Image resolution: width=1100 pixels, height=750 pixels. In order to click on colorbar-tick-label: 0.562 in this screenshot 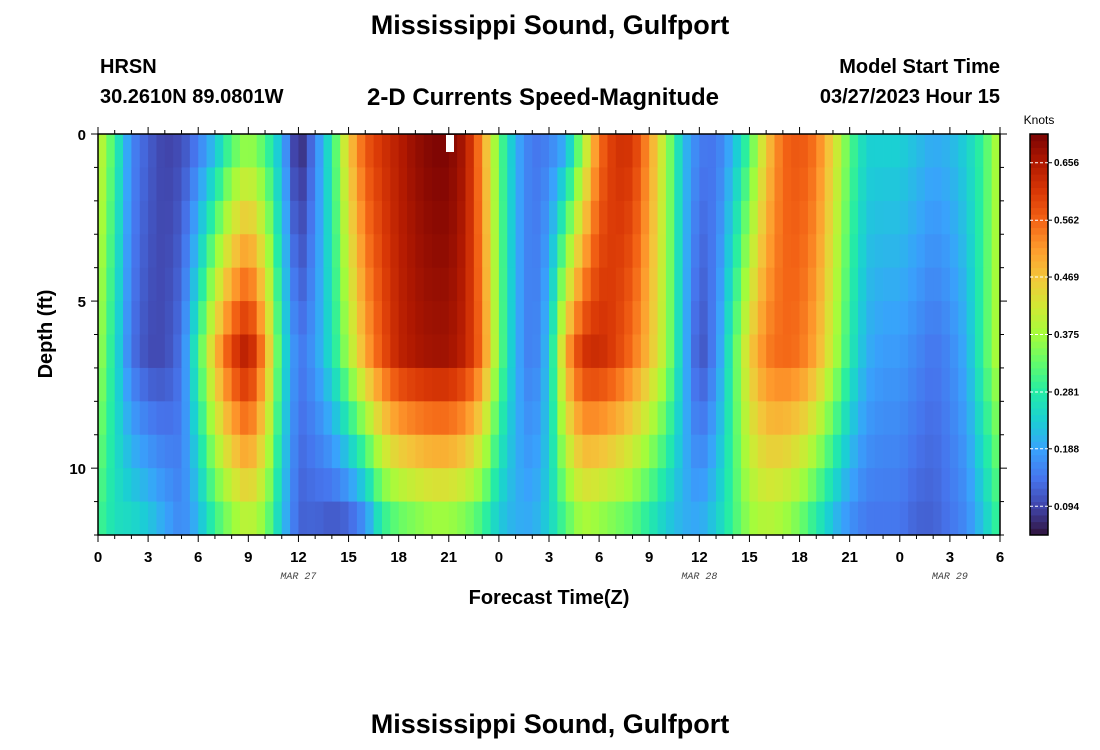, I will do `click(1066, 221)`.